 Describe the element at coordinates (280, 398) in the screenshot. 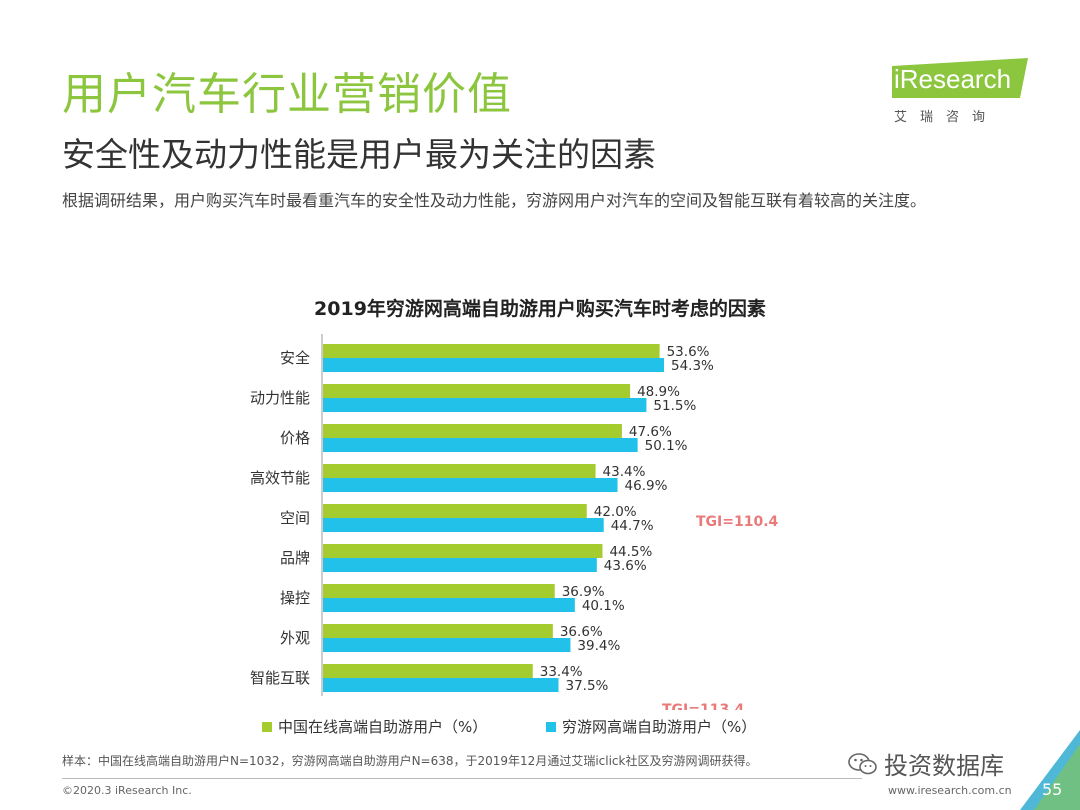

I see `category-label: 动力性能` at that location.